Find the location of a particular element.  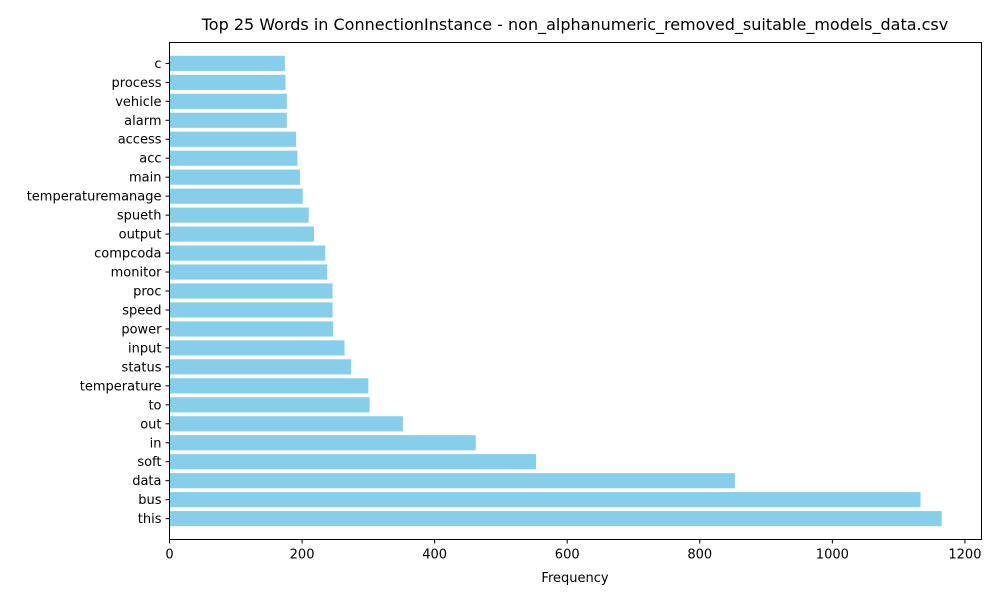

bar-output is located at coordinates (242, 234).